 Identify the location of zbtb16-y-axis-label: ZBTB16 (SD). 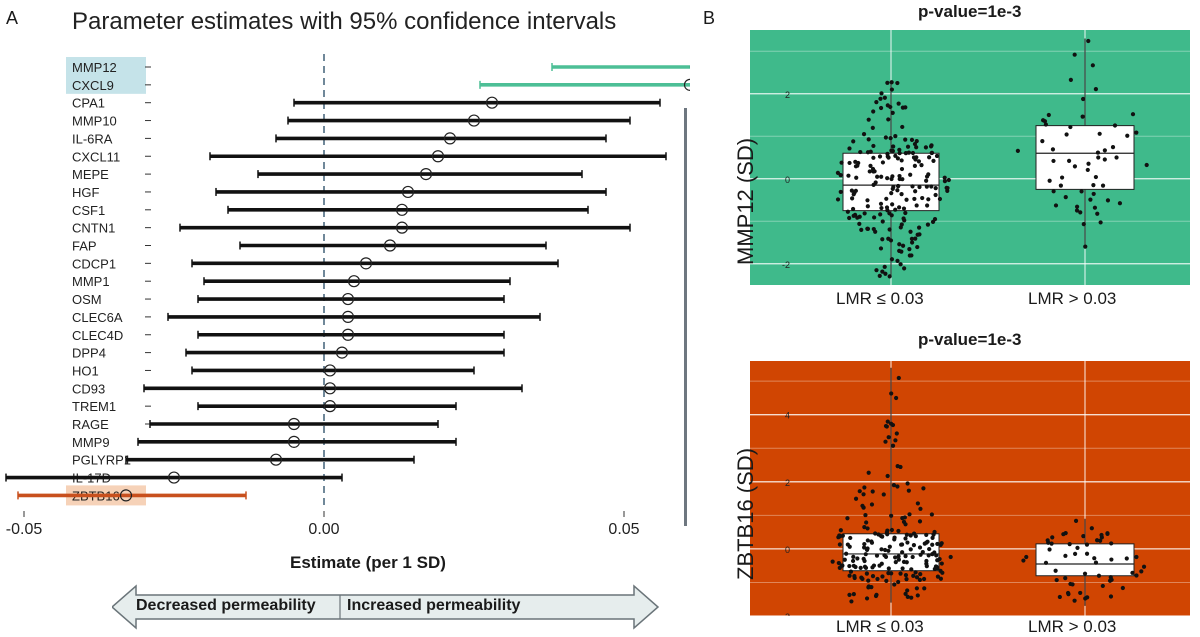
(745, 513).